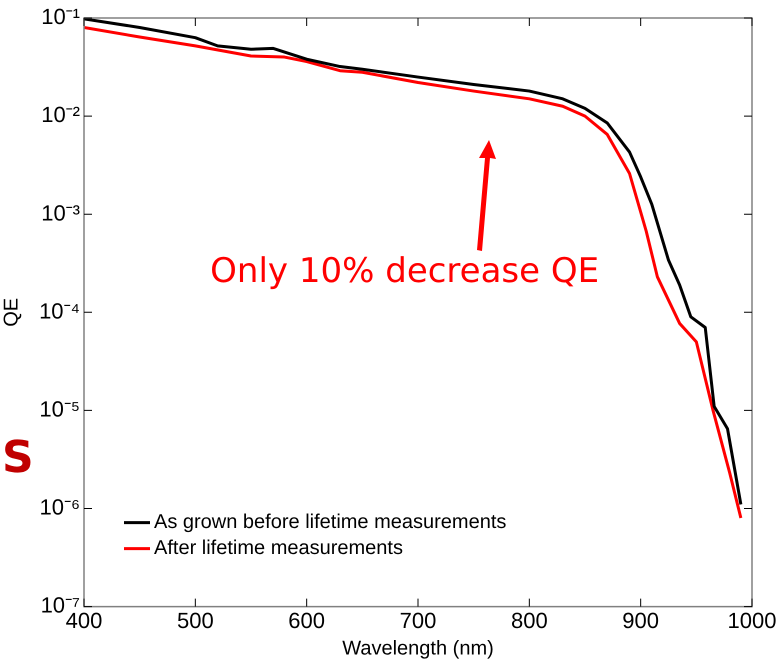  Describe the element at coordinates (11, 312) in the screenshot. I see `y-axis-title: QE` at that location.